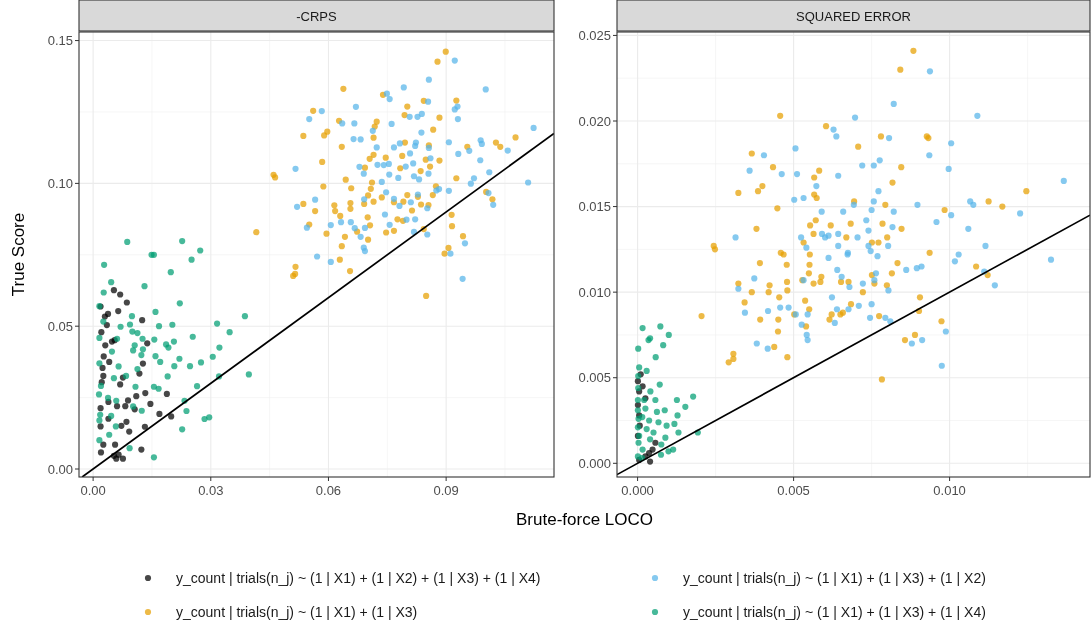 This screenshot has width=1091, height=632. I want to click on y-tick-label: 0.005, so click(594, 378).